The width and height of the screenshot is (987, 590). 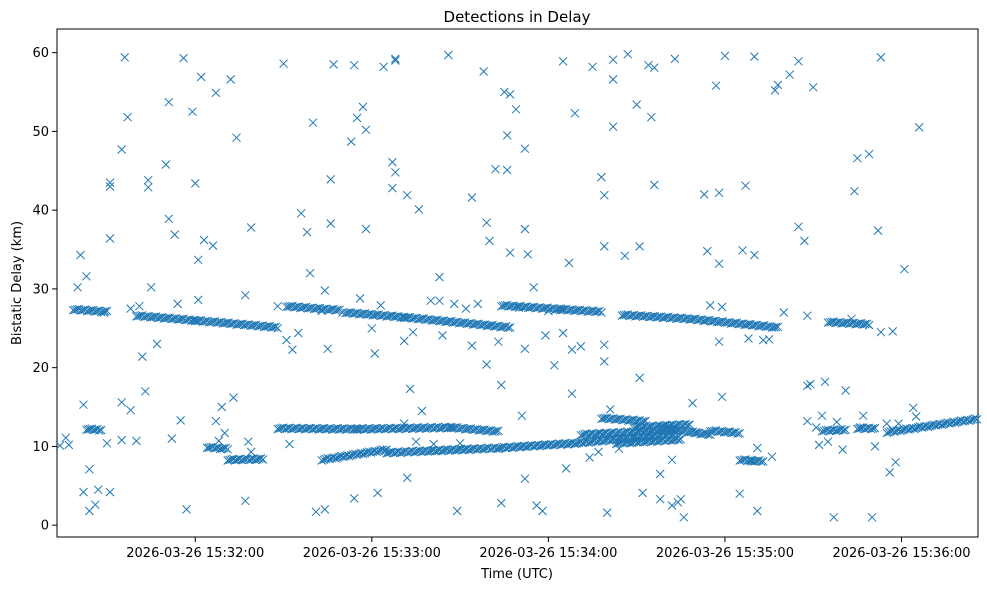 I want to click on y-tick-label: 30, so click(x=40, y=289).